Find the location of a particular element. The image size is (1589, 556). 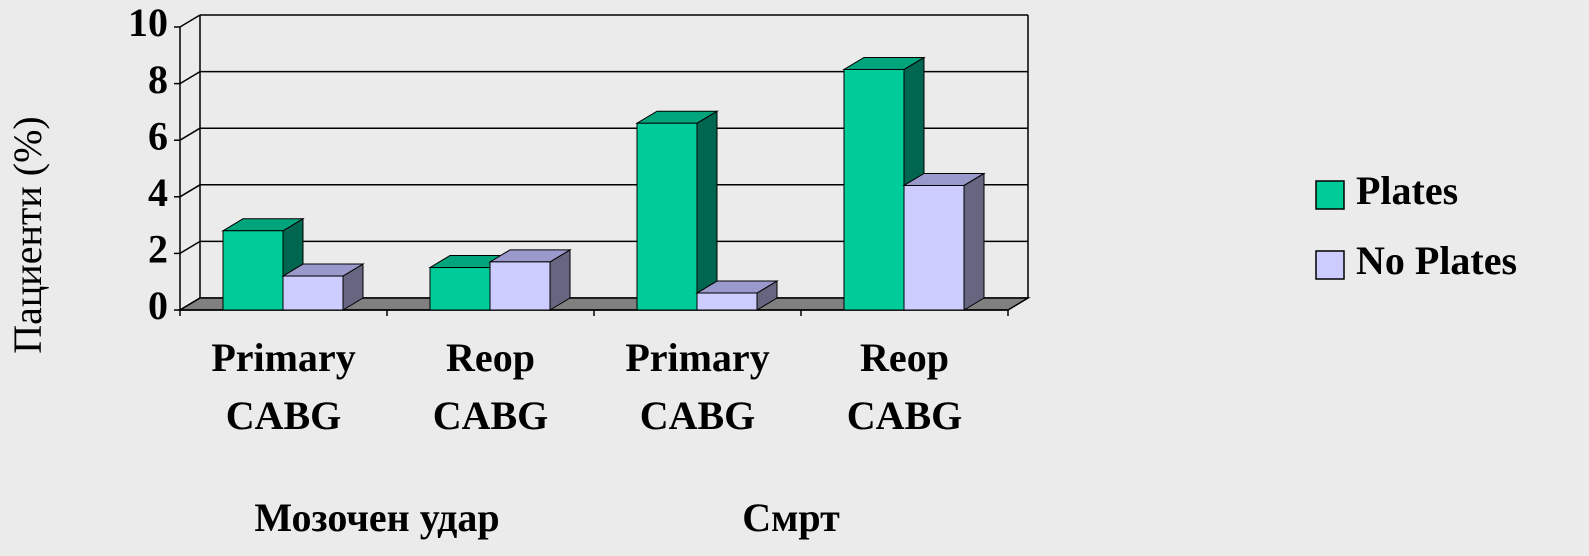

y-tick-label: 0 is located at coordinates (158, 305).